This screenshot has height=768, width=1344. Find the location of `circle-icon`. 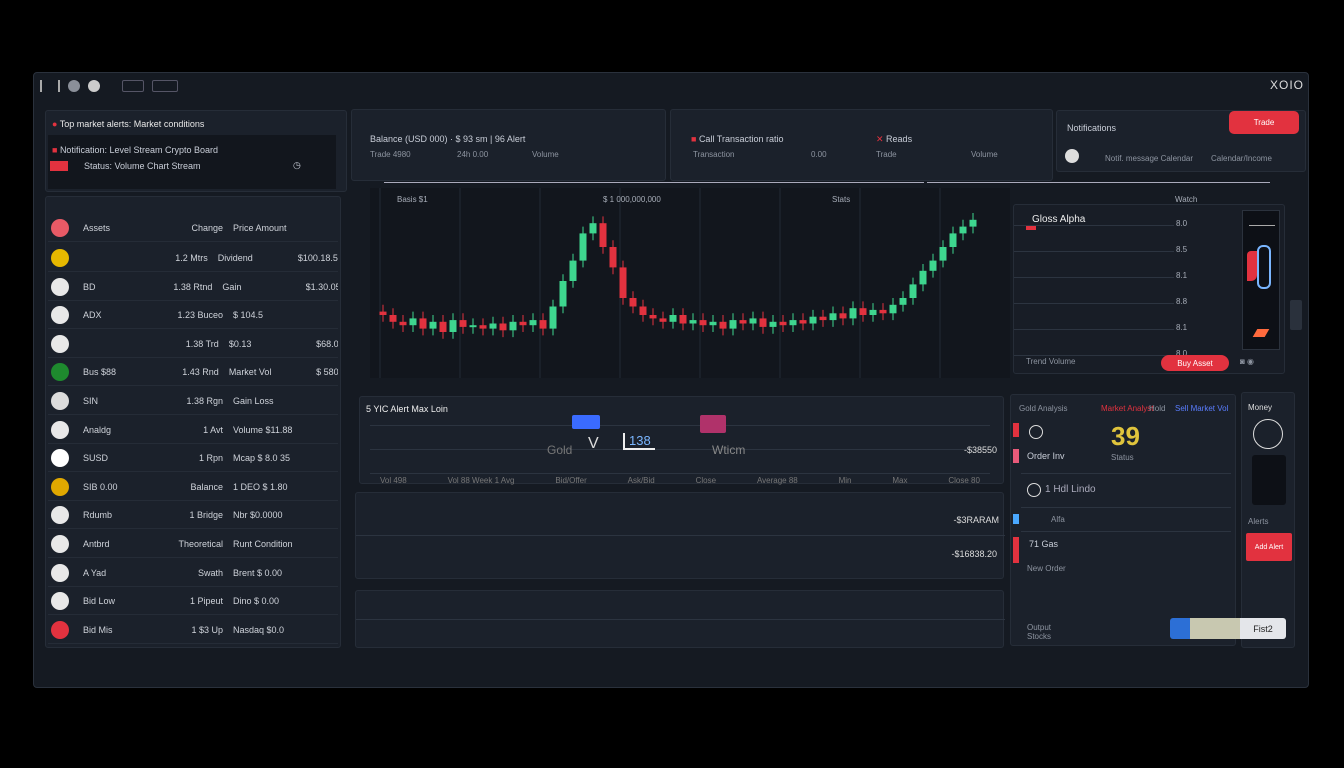

circle-icon is located at coordinates (1036, 432).